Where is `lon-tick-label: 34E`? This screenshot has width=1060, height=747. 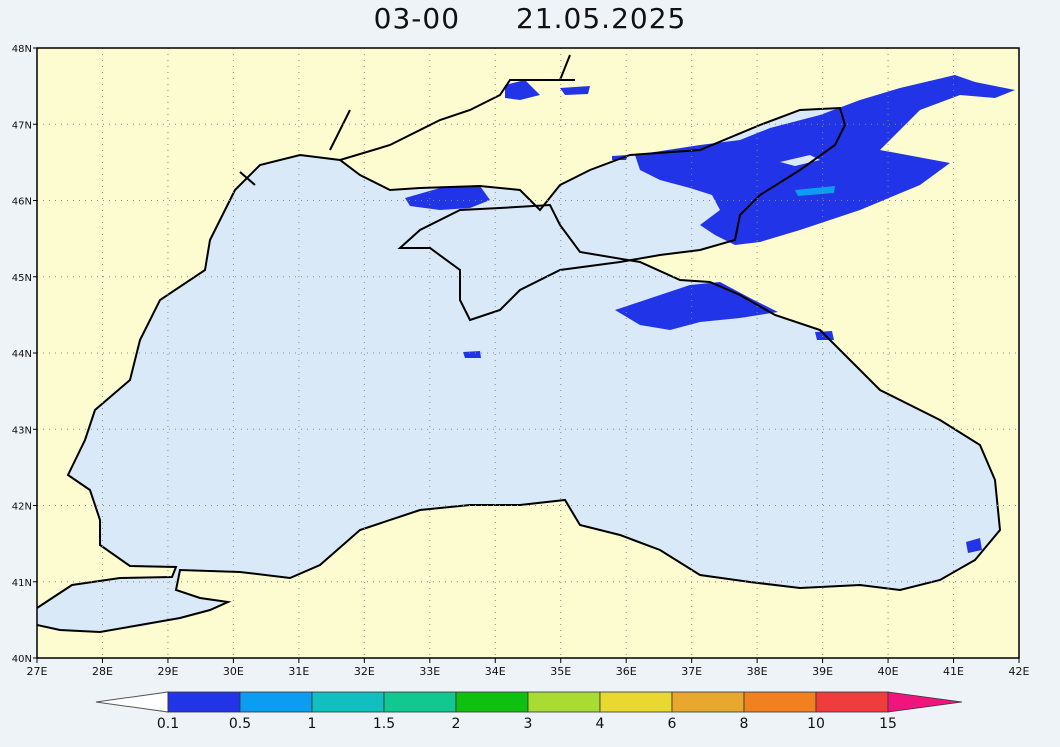
lon-tick-label: 34E is located at coordinates (495, 671).